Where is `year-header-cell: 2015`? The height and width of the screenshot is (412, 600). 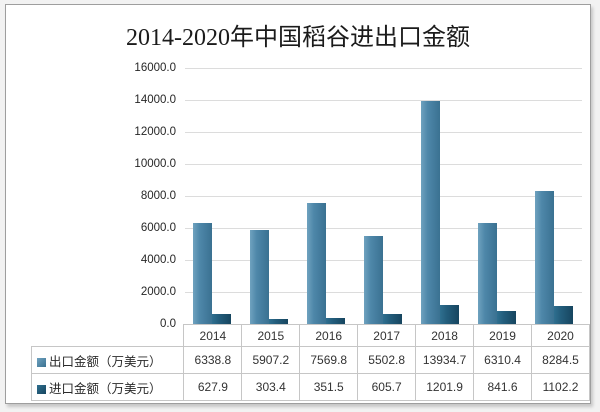
year-header-cell: 2015 is located at coordinates (271, 335).